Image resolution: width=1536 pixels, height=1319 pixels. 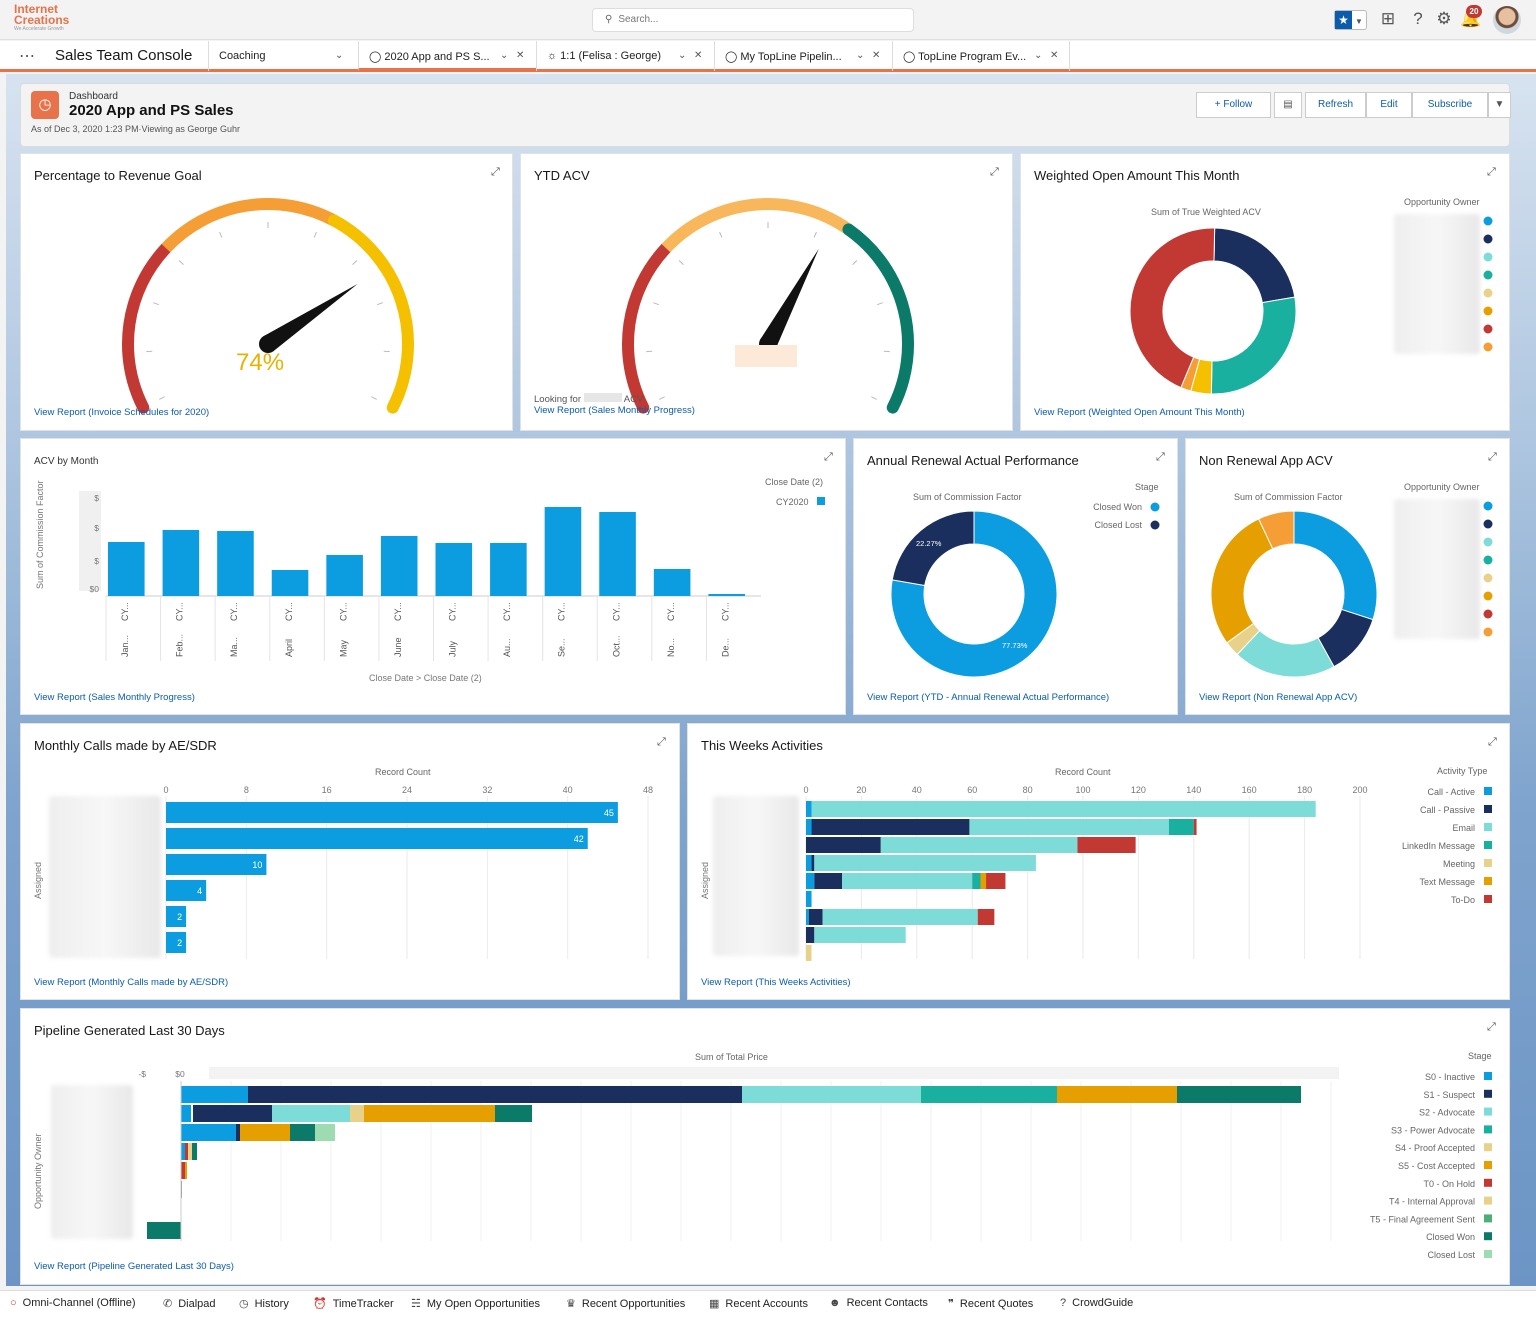 What do you see at coordinates (562, 175) in the screenshot?
I see `card-title: YTD ACV` at bounding box center [562, 175].